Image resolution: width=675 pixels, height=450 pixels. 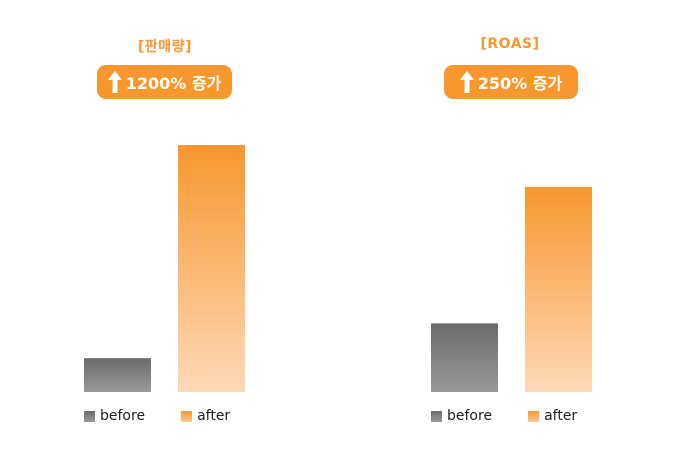 What do you see at coordinates (520, 83) in the screenshot?
I see `increase-label: 250% 증가` at bounding box center [520, 83].